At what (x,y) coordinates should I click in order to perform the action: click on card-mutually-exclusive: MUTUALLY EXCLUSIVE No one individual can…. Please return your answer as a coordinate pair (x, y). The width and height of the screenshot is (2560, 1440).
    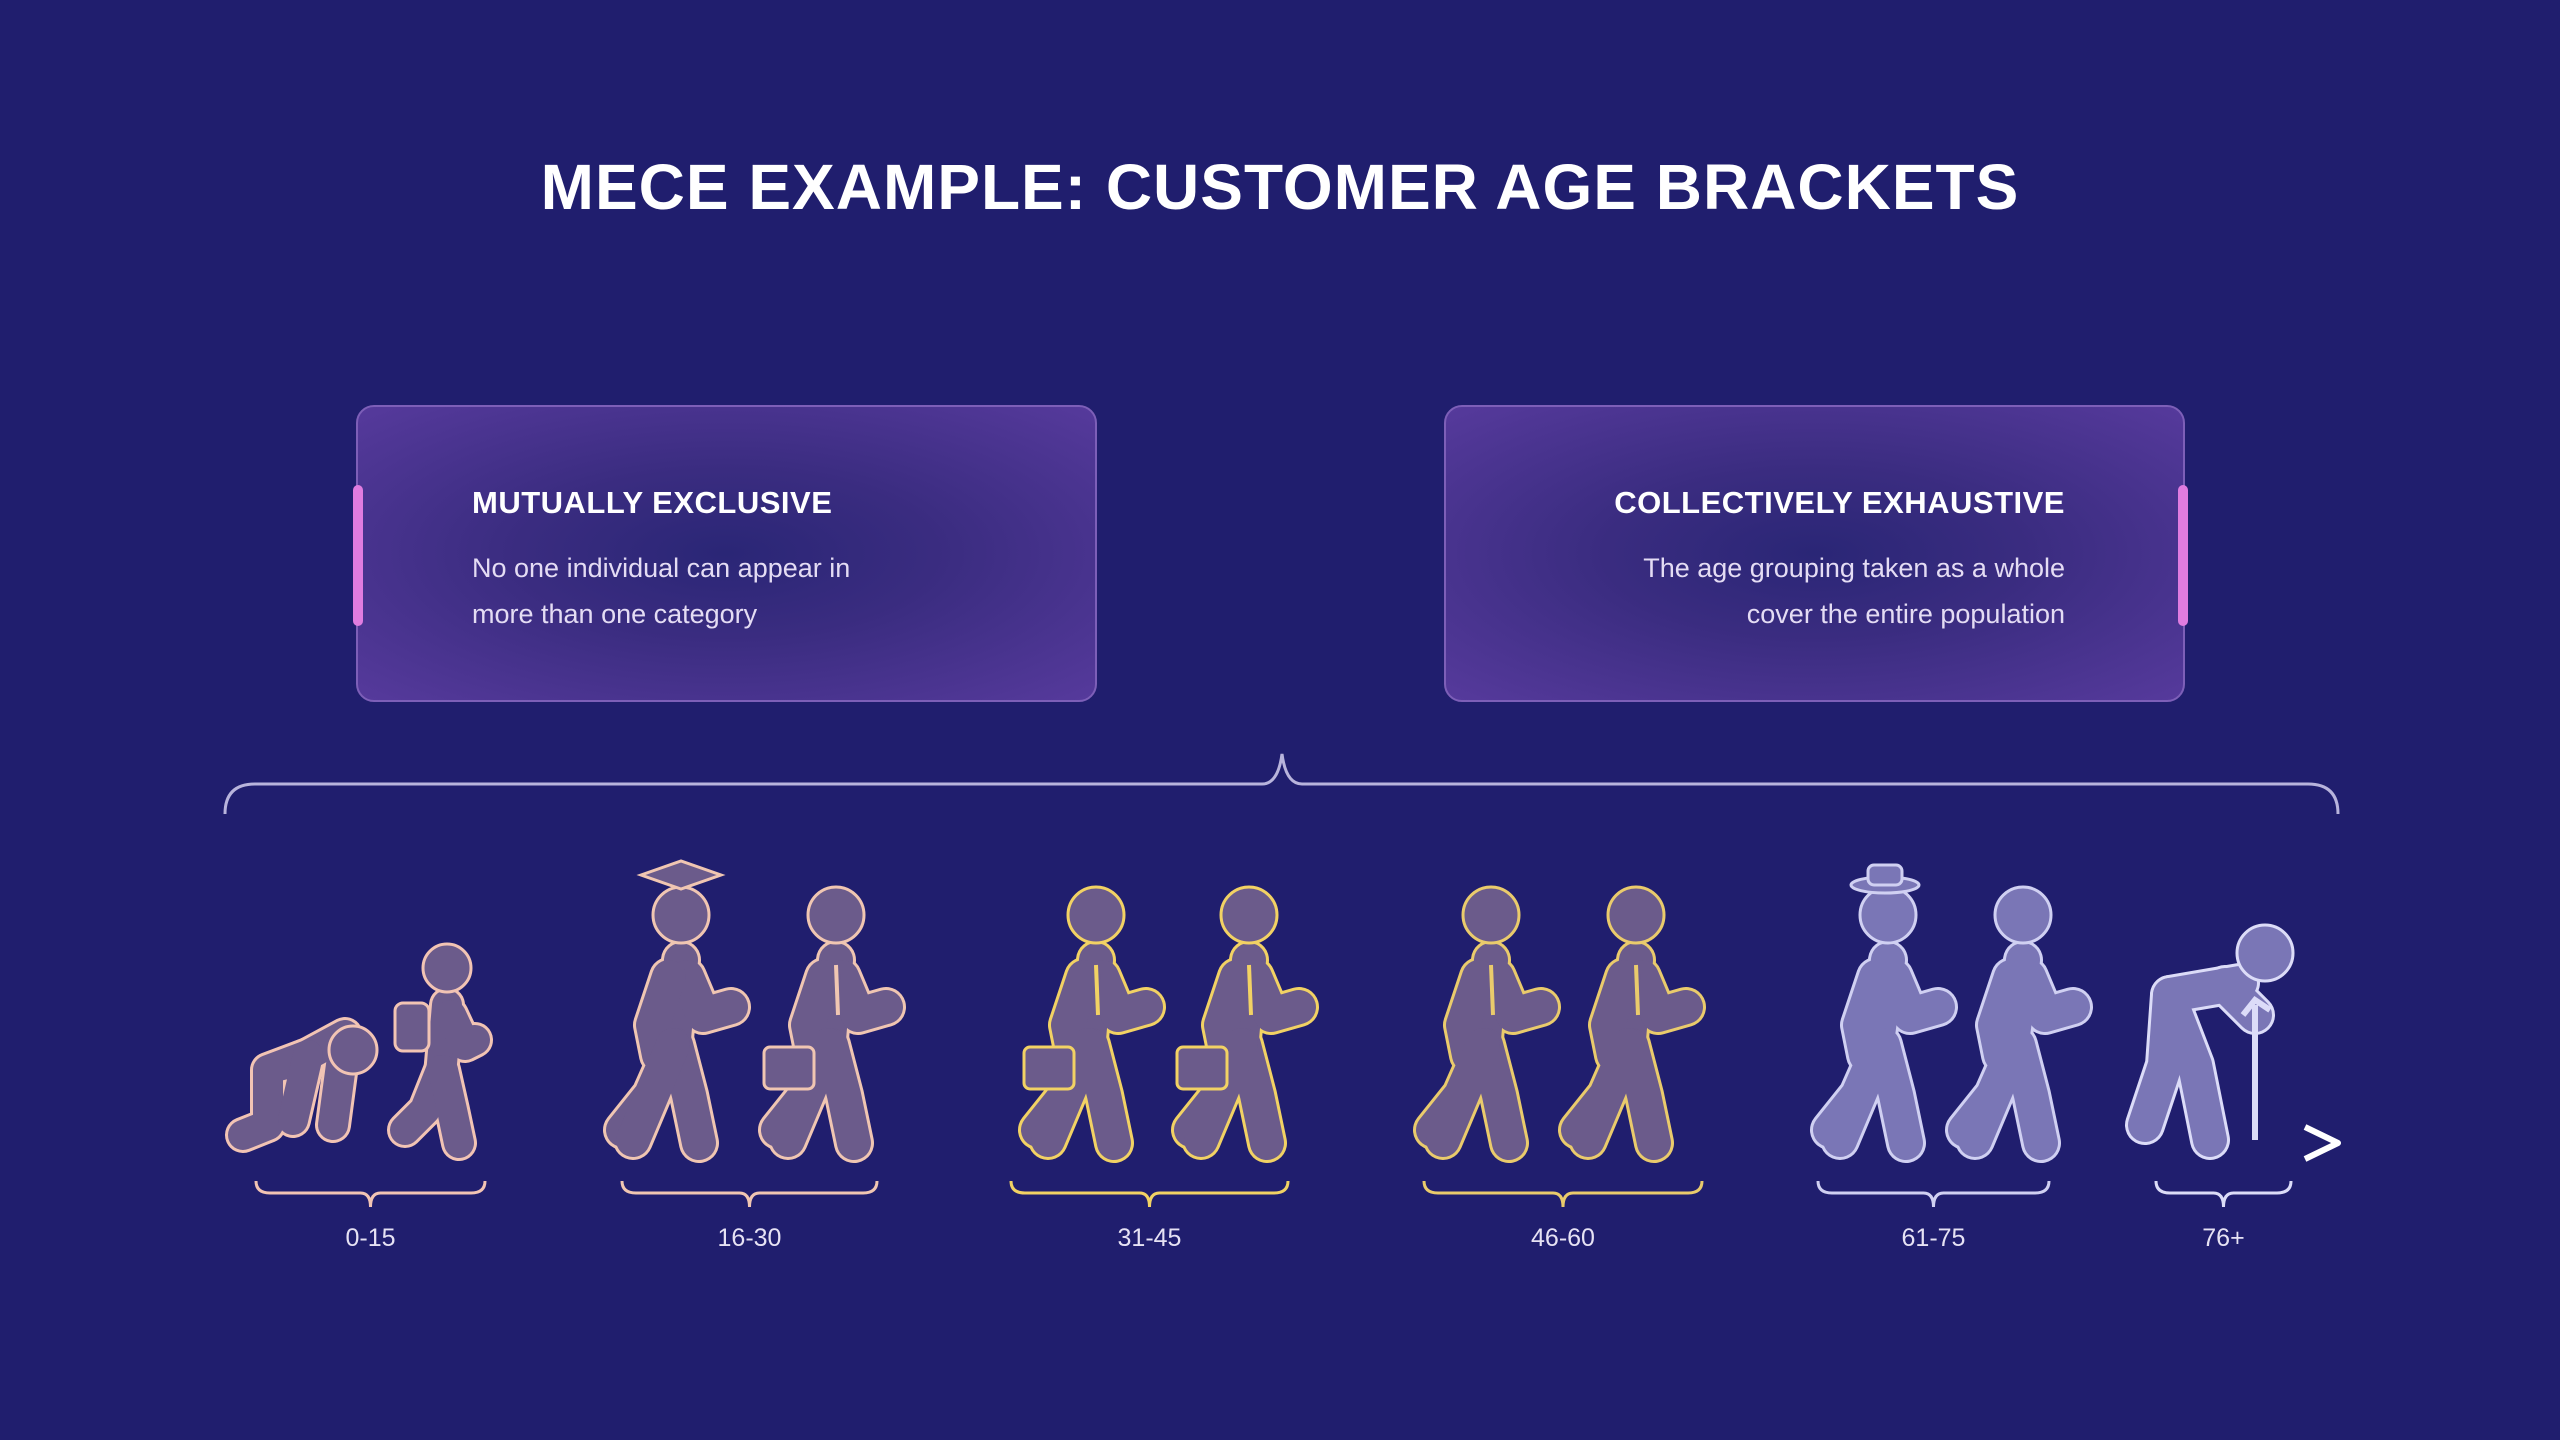
    Looking at the image, I should click on (725, 553).